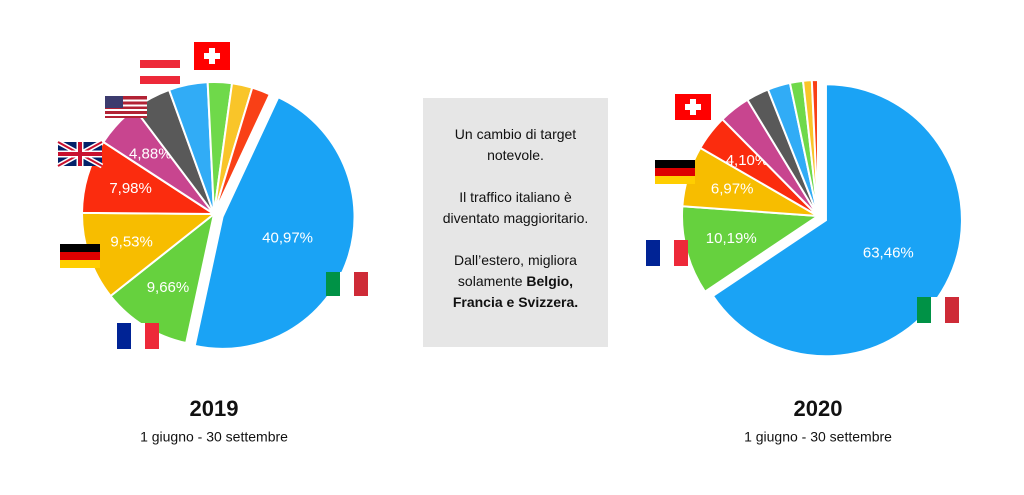 The image size is (1024, 495). What do you see at coordinates (515, 144) in the screenshot?
I see `note-text: Un cambio di target notevole.` at bounding box center [515, 144].